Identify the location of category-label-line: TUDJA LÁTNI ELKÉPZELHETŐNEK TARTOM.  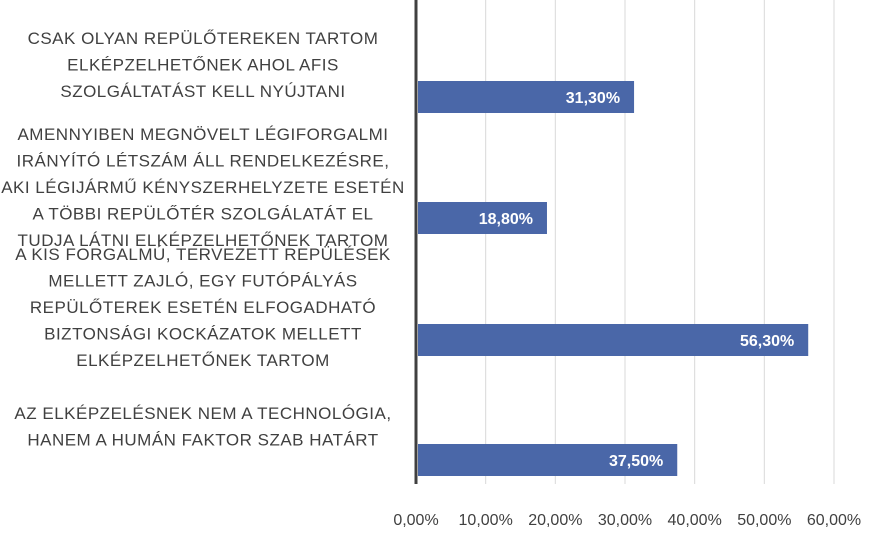
(203, 240).